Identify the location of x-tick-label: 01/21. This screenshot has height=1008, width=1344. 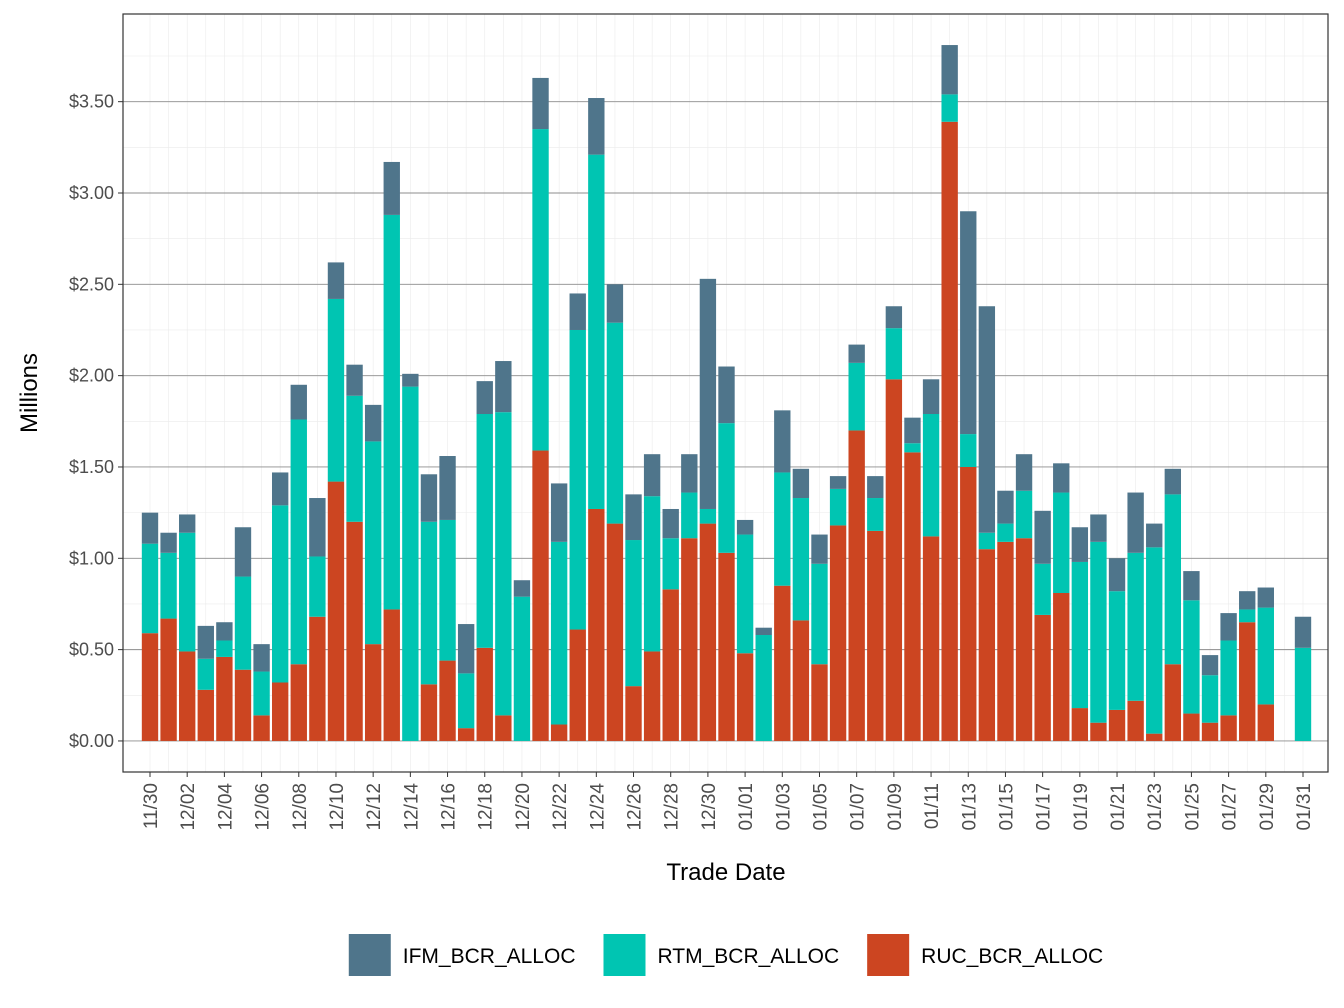
(1118, 807).